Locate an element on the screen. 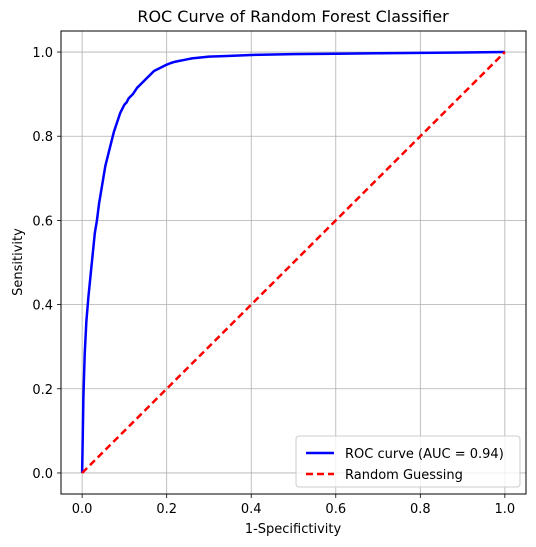 The height and width of the screenshot is (547, 536). x-tick-label: 0.0 is located at coordinates (82, 509).